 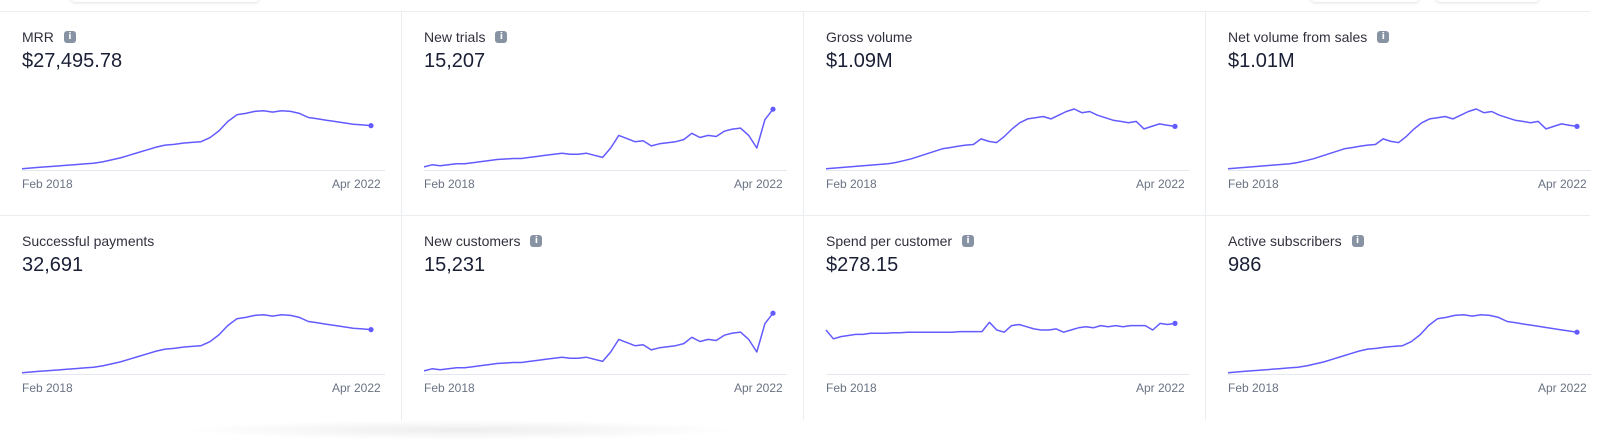 I want to click on metric-title-label: MRR, so click(x=38, y=37).